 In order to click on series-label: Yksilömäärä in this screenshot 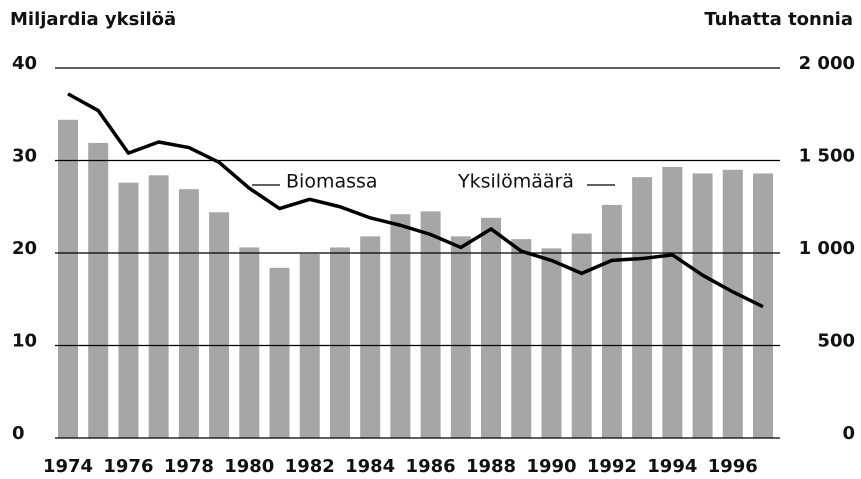, I will do `click(515, 182)`.